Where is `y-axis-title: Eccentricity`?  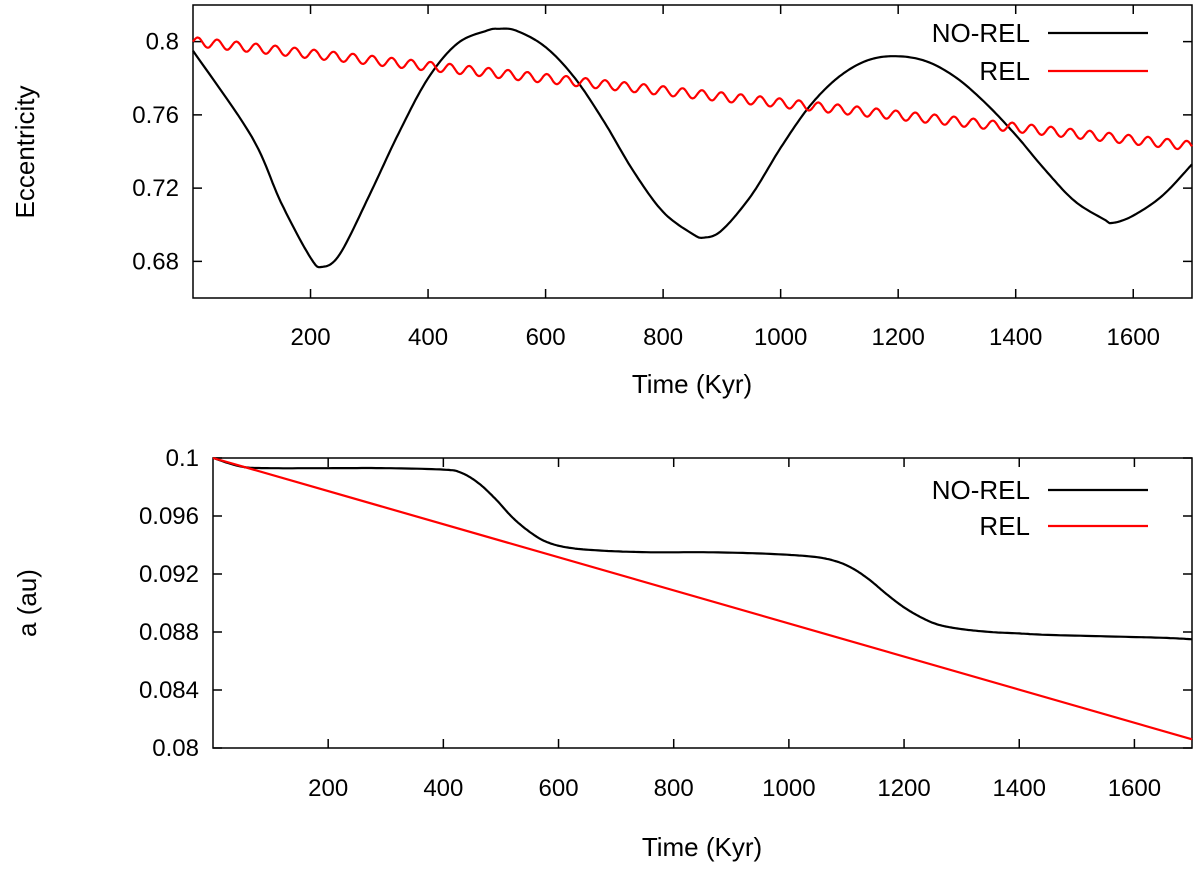 y-axis-title: Eccentricity is located at coordinates (25, 152).